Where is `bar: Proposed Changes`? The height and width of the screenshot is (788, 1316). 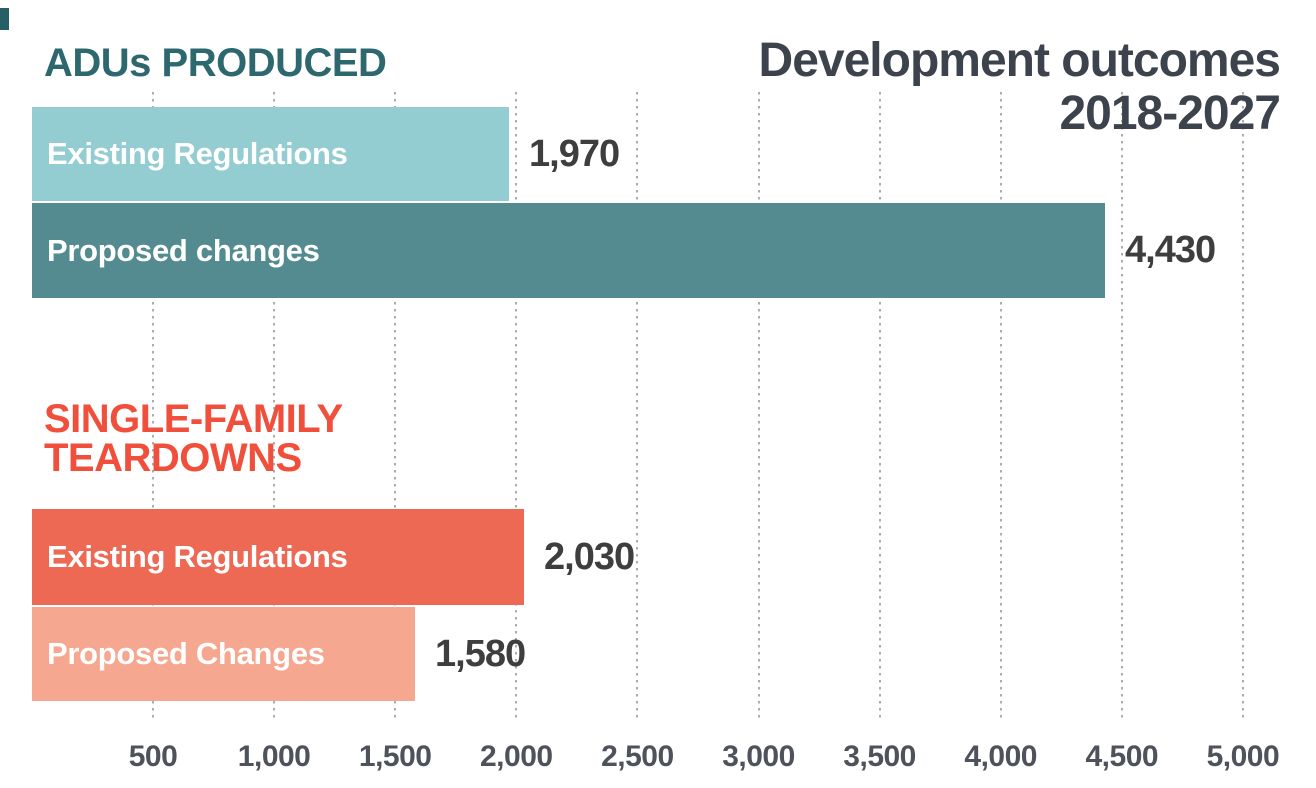
bar: Proposed Changes is located at coordinates (223, 654).